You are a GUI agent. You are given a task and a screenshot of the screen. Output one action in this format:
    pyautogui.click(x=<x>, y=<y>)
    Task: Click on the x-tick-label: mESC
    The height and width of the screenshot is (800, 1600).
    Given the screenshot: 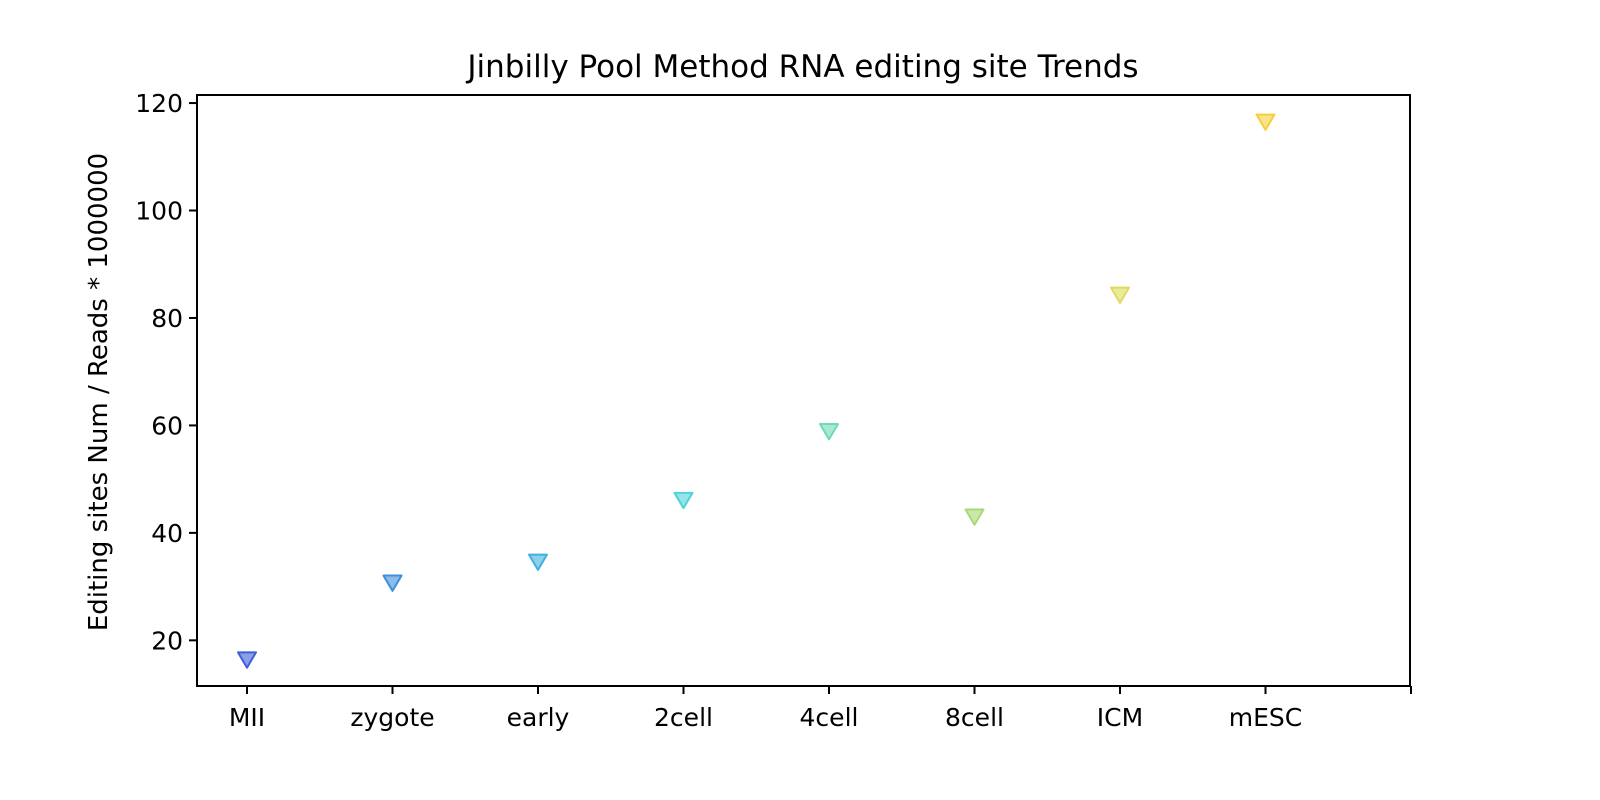 What is the action you would take?
    pyautogui.click(x=1265, y=717)
    